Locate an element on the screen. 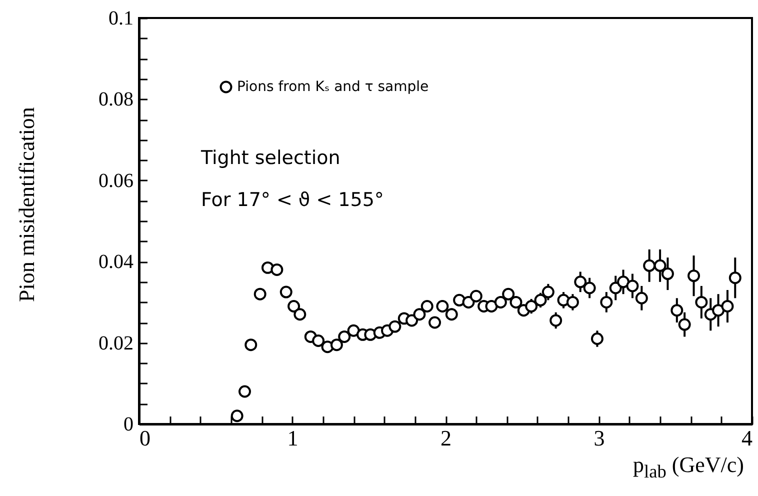  x-tick-label: 2 is located at coordinates (446, 438).